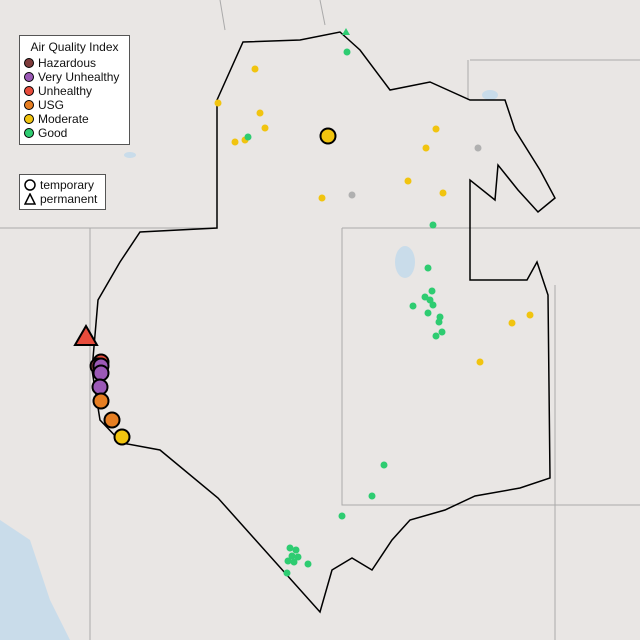 This screenshot has width=640, height=640. Describe the element at coordinates (67, 63) in the screenshot. I see `legend-label: Hazardous` at that location.